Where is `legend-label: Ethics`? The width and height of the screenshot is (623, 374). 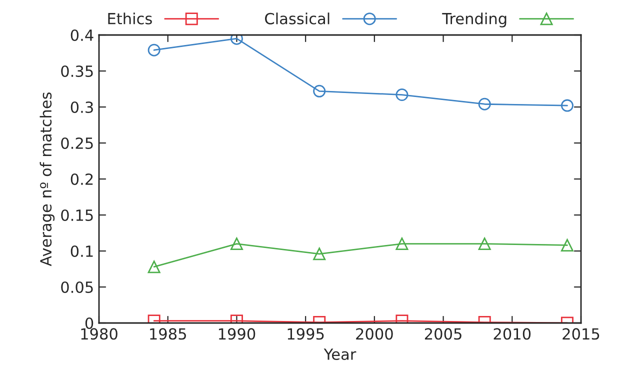 legend-label: Ethics is located at coordinates (130, 18).